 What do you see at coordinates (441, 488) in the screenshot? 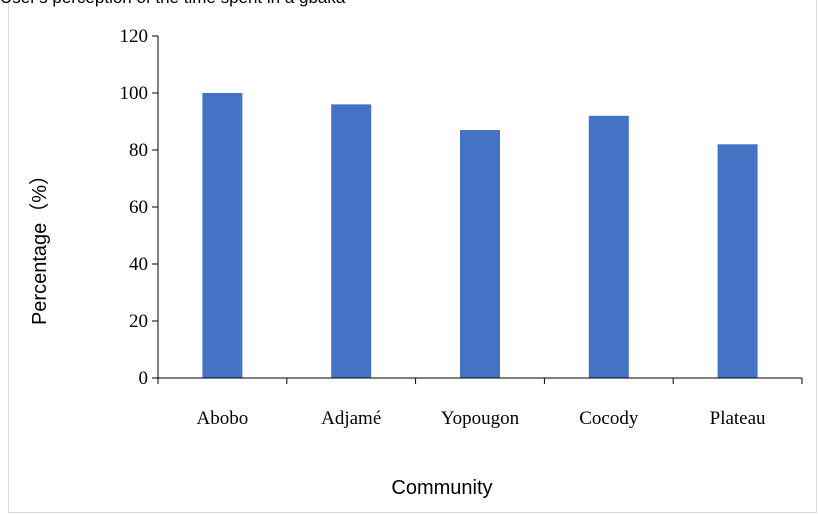
I see `x-axis-title: Community` at bounding box center [441, 488].